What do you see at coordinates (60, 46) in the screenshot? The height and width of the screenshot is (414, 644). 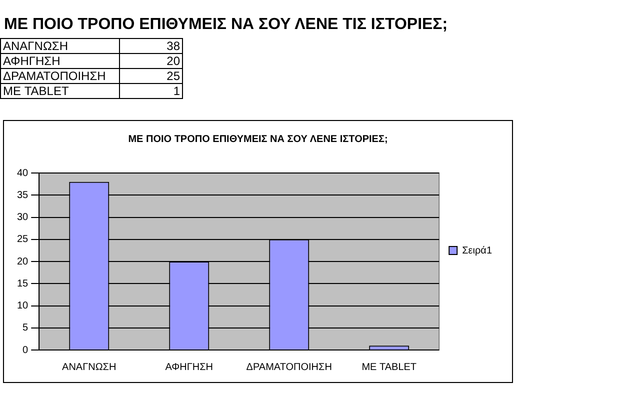 I see `category-label: ΑΝΑΓΝΩΣΗ` at bounding box center [60, 46].